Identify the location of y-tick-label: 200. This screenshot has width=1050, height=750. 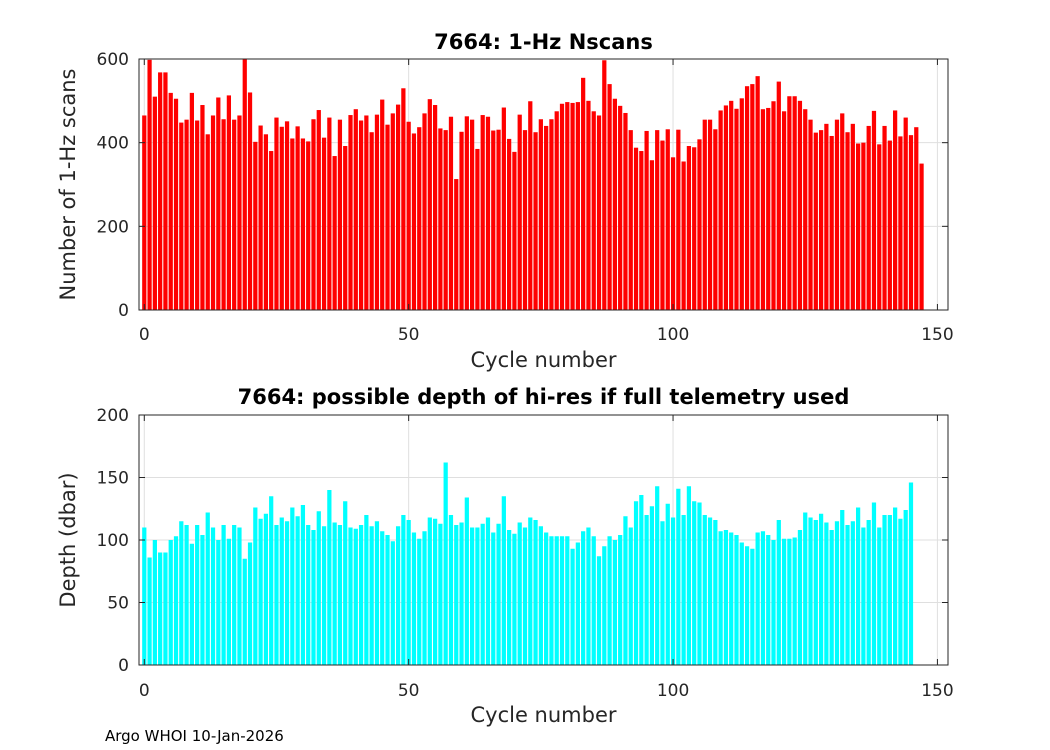
(113, 416).